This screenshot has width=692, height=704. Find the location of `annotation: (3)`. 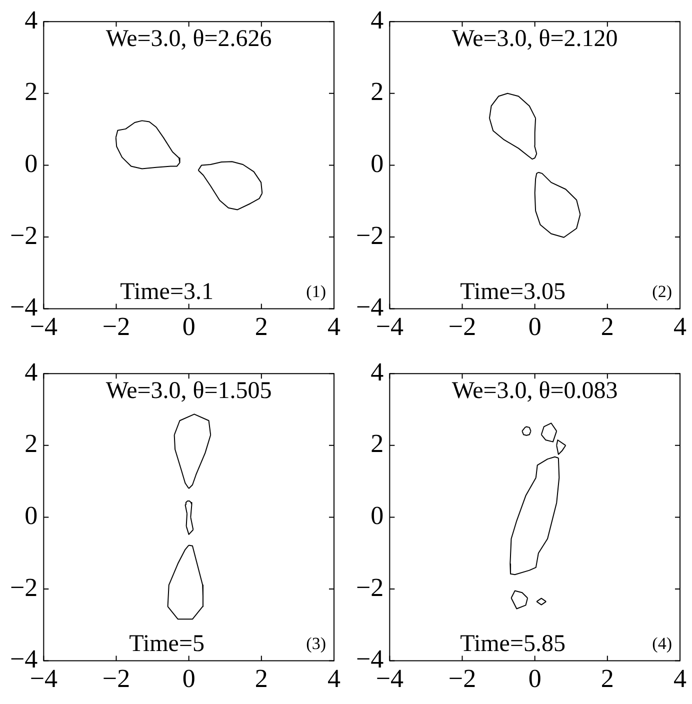

annotation: (3) is located at coordinates (316, 643).